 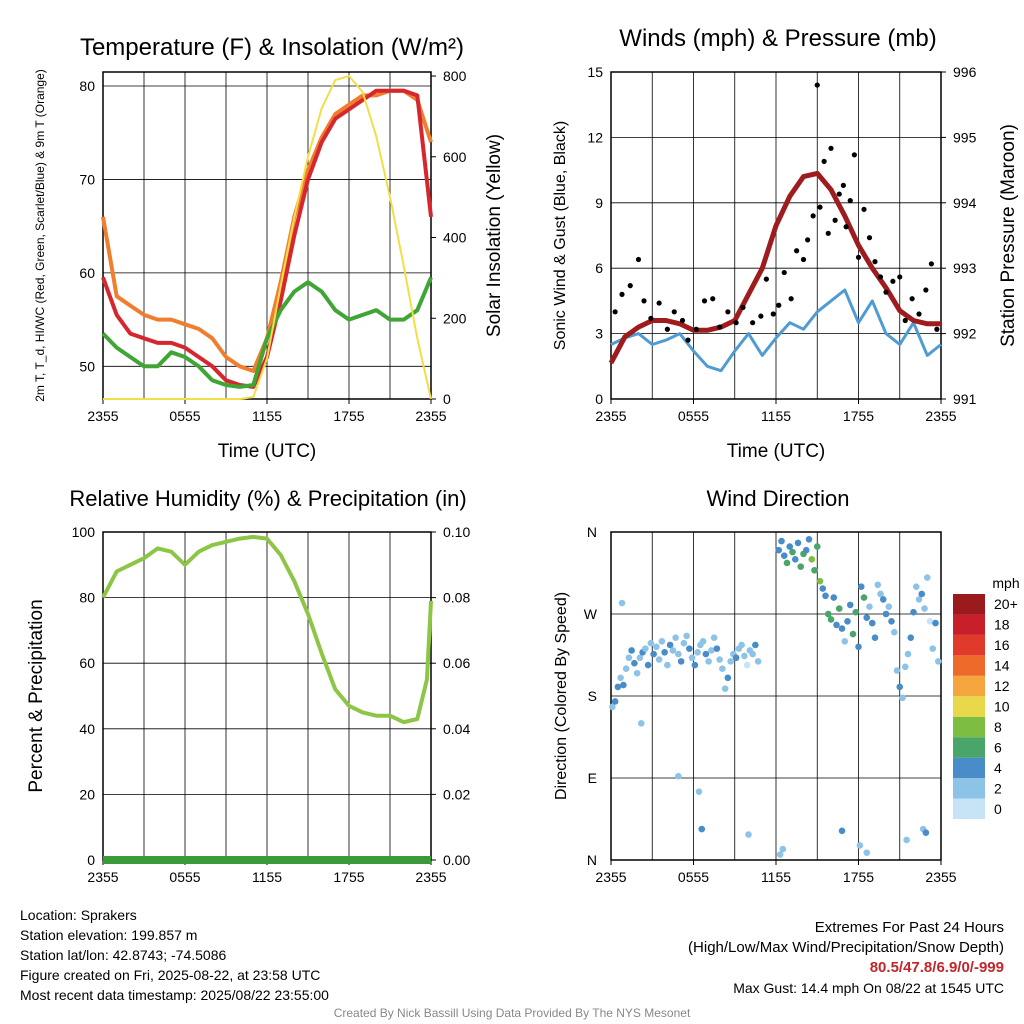 What do you see at coordinates (595, 72) in the screenshot?
I see `y-tick-label: 15` at bounding box center [595, 72].